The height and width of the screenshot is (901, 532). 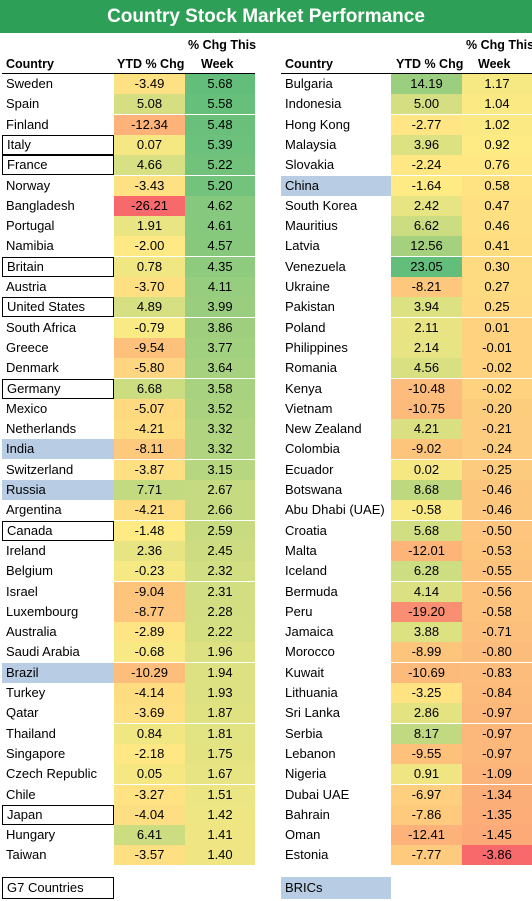 What do you see at coordinates (311, 368) in the screenshot?
I see `country-name: Romania` at bounding box center [311, 368].